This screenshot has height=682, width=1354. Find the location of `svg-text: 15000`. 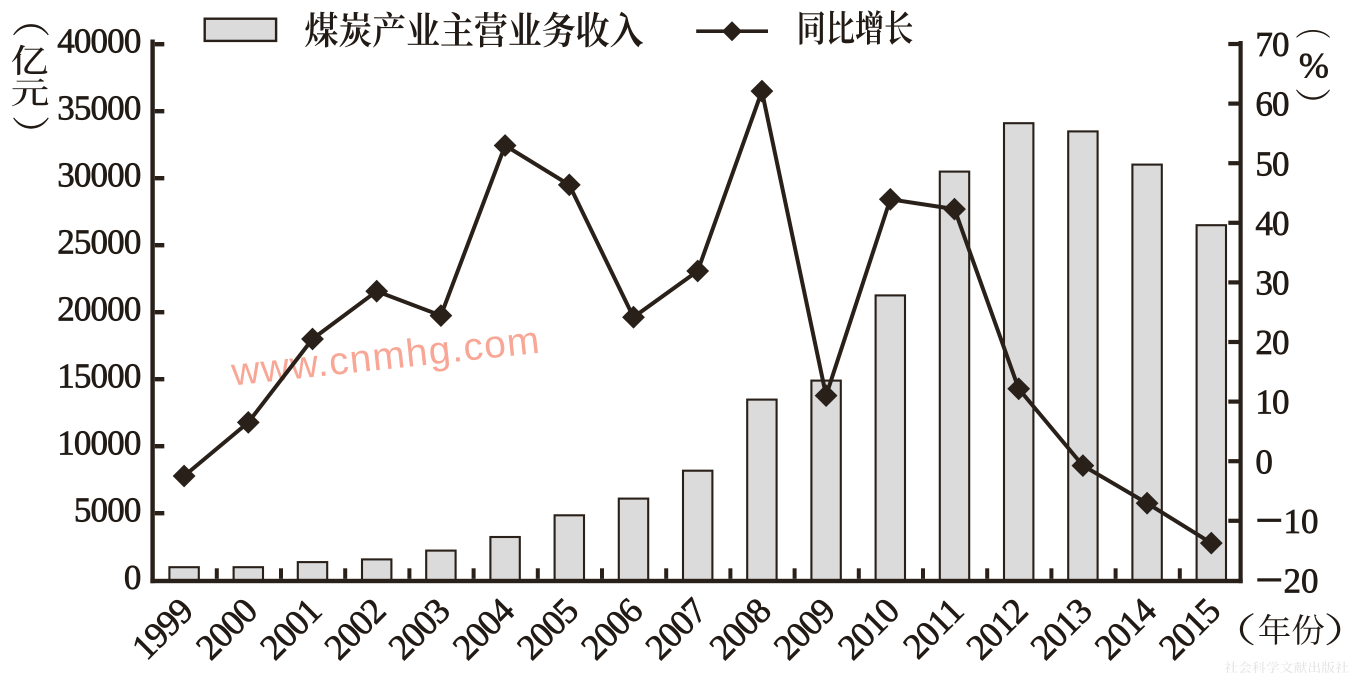

svg-text: 15000 is located at coordinates (99, 376).